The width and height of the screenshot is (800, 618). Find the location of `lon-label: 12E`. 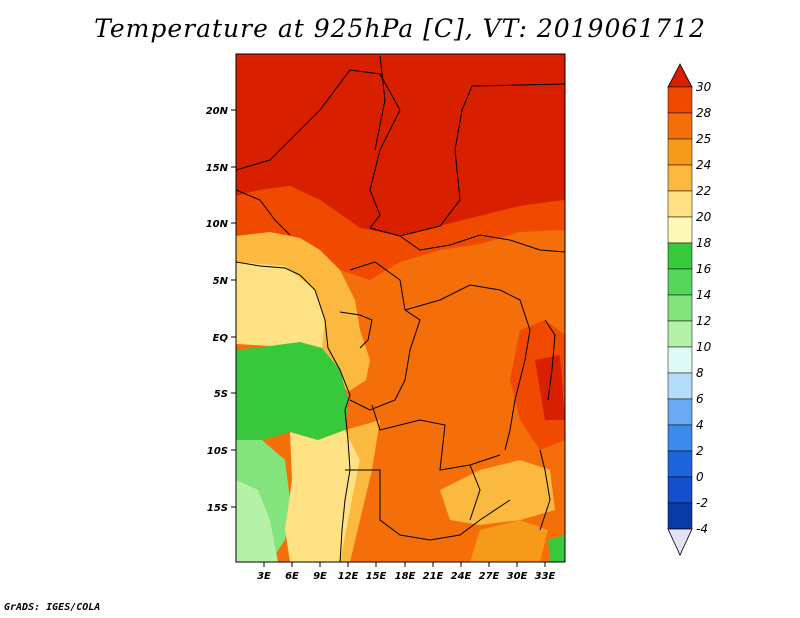

lon-label: 12E is located at coordinates (348, 576).